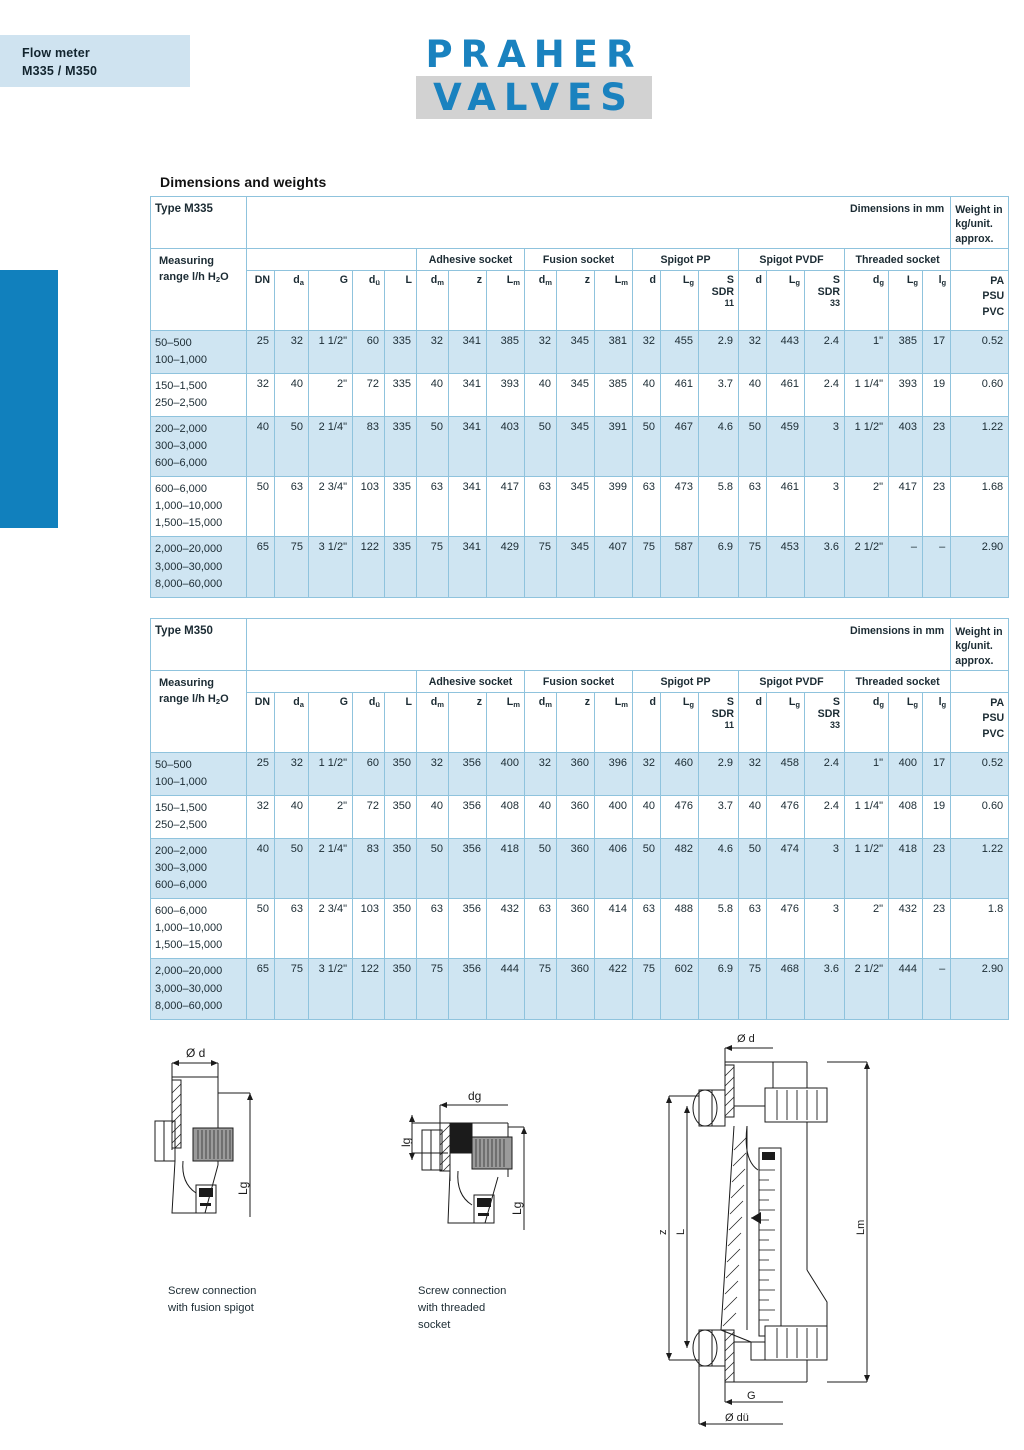 The height and width of the screenshot is (1450, 1024). I want to click on cell-adh-dm: 40, so click(432, 395).